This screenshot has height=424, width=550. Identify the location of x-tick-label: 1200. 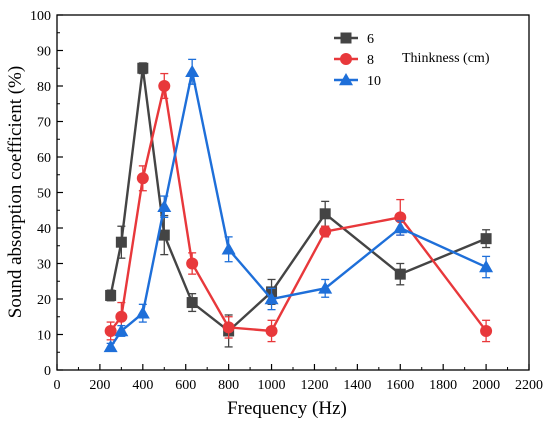
(314, 385).